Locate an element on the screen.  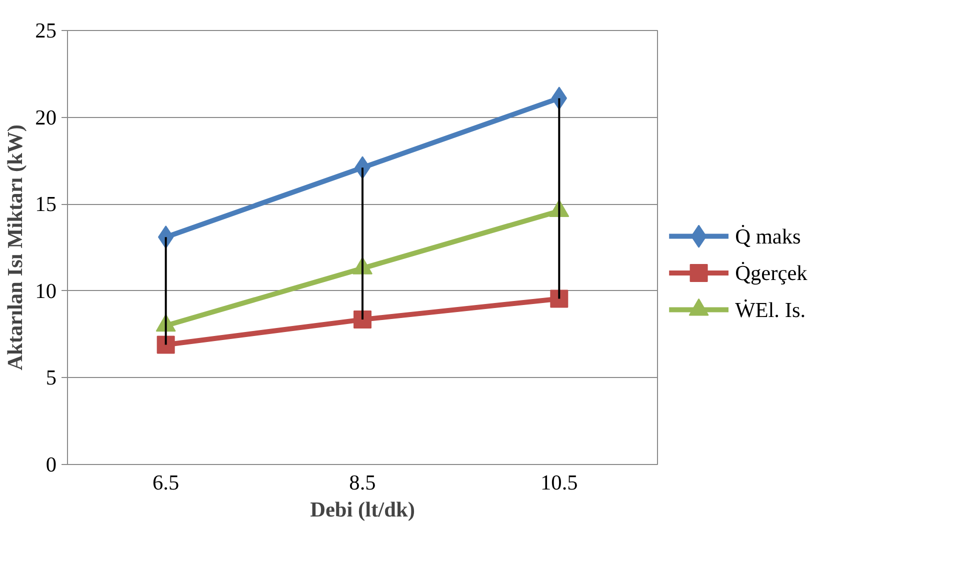
y-axis-title: Aktarılan Isı Miktarı (kW) is located at coordinates (15, 247).